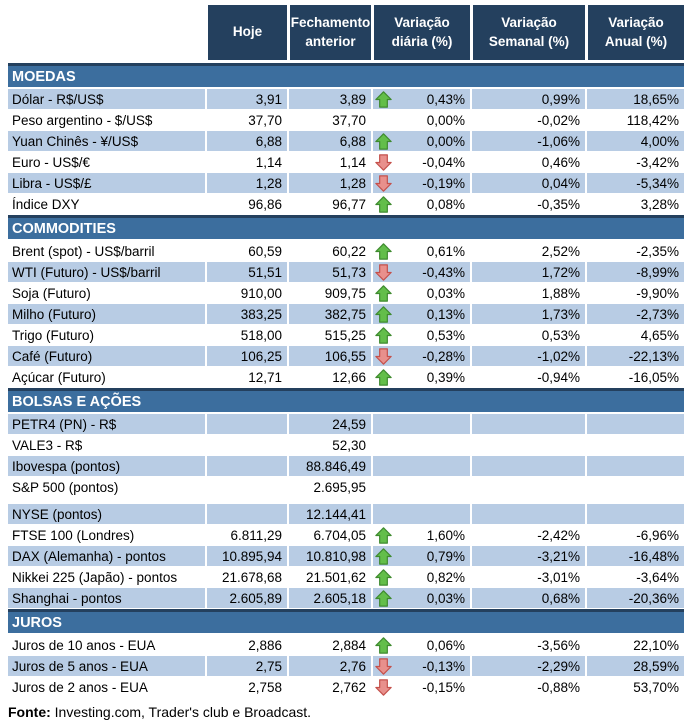 The width and height of the screenshot is (691, 720). Describe the element at coordinates (634, 293) in the screenshot. I see `variacao-anual-cell: -9,90%` at that location.